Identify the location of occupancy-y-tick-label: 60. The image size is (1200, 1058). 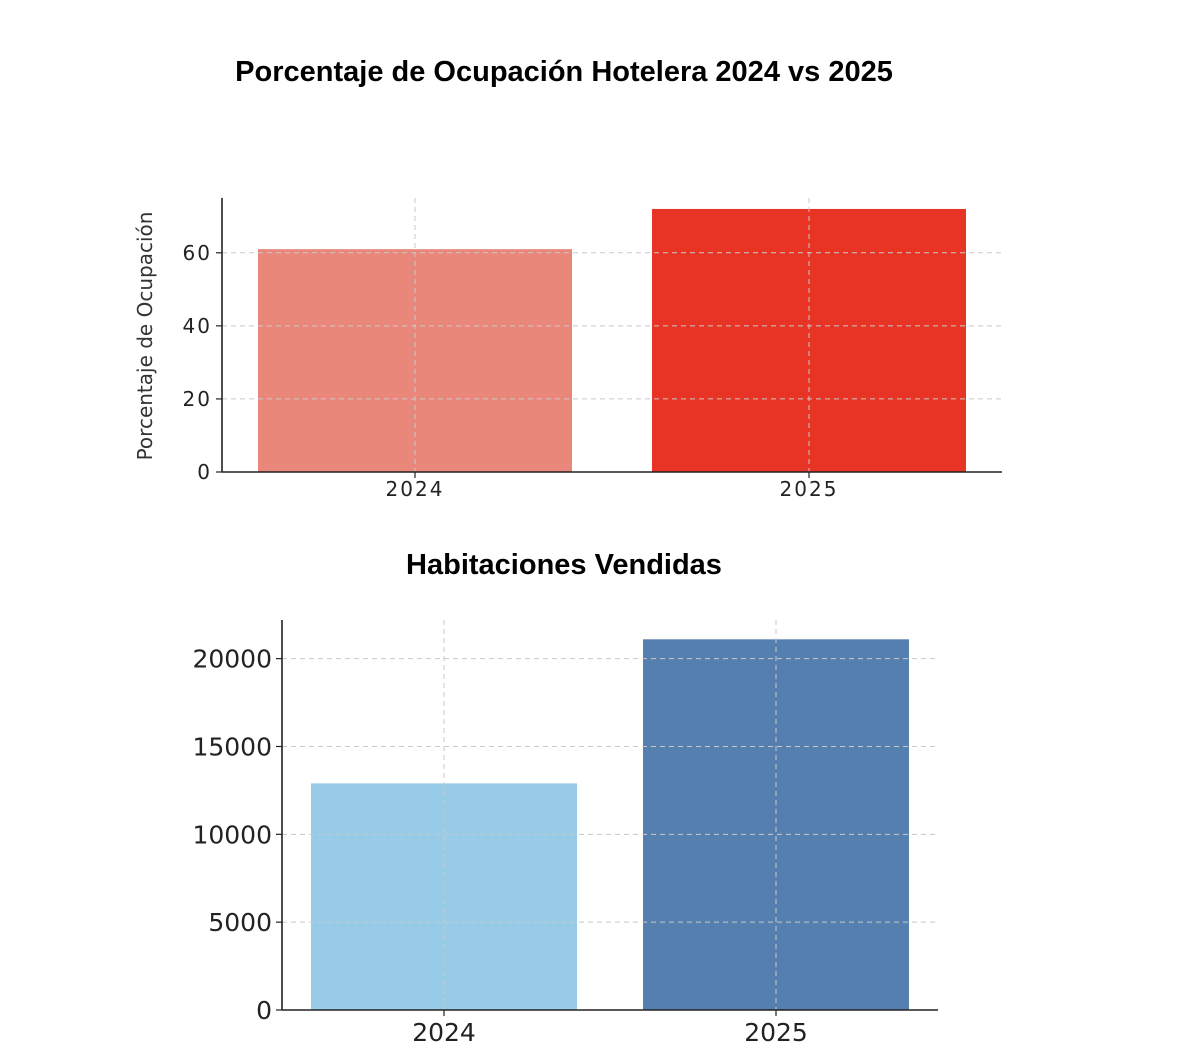
(197, 253).